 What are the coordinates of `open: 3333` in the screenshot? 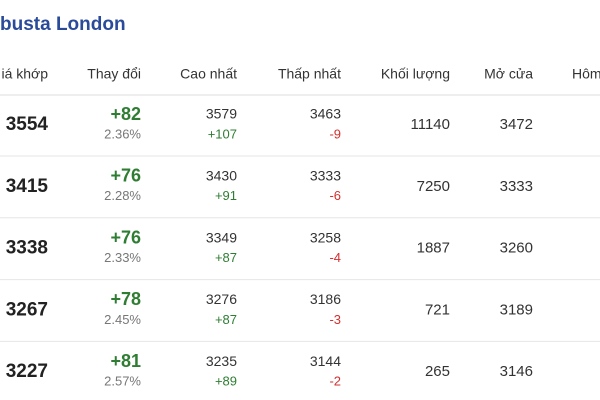 It's located at (516, 186).